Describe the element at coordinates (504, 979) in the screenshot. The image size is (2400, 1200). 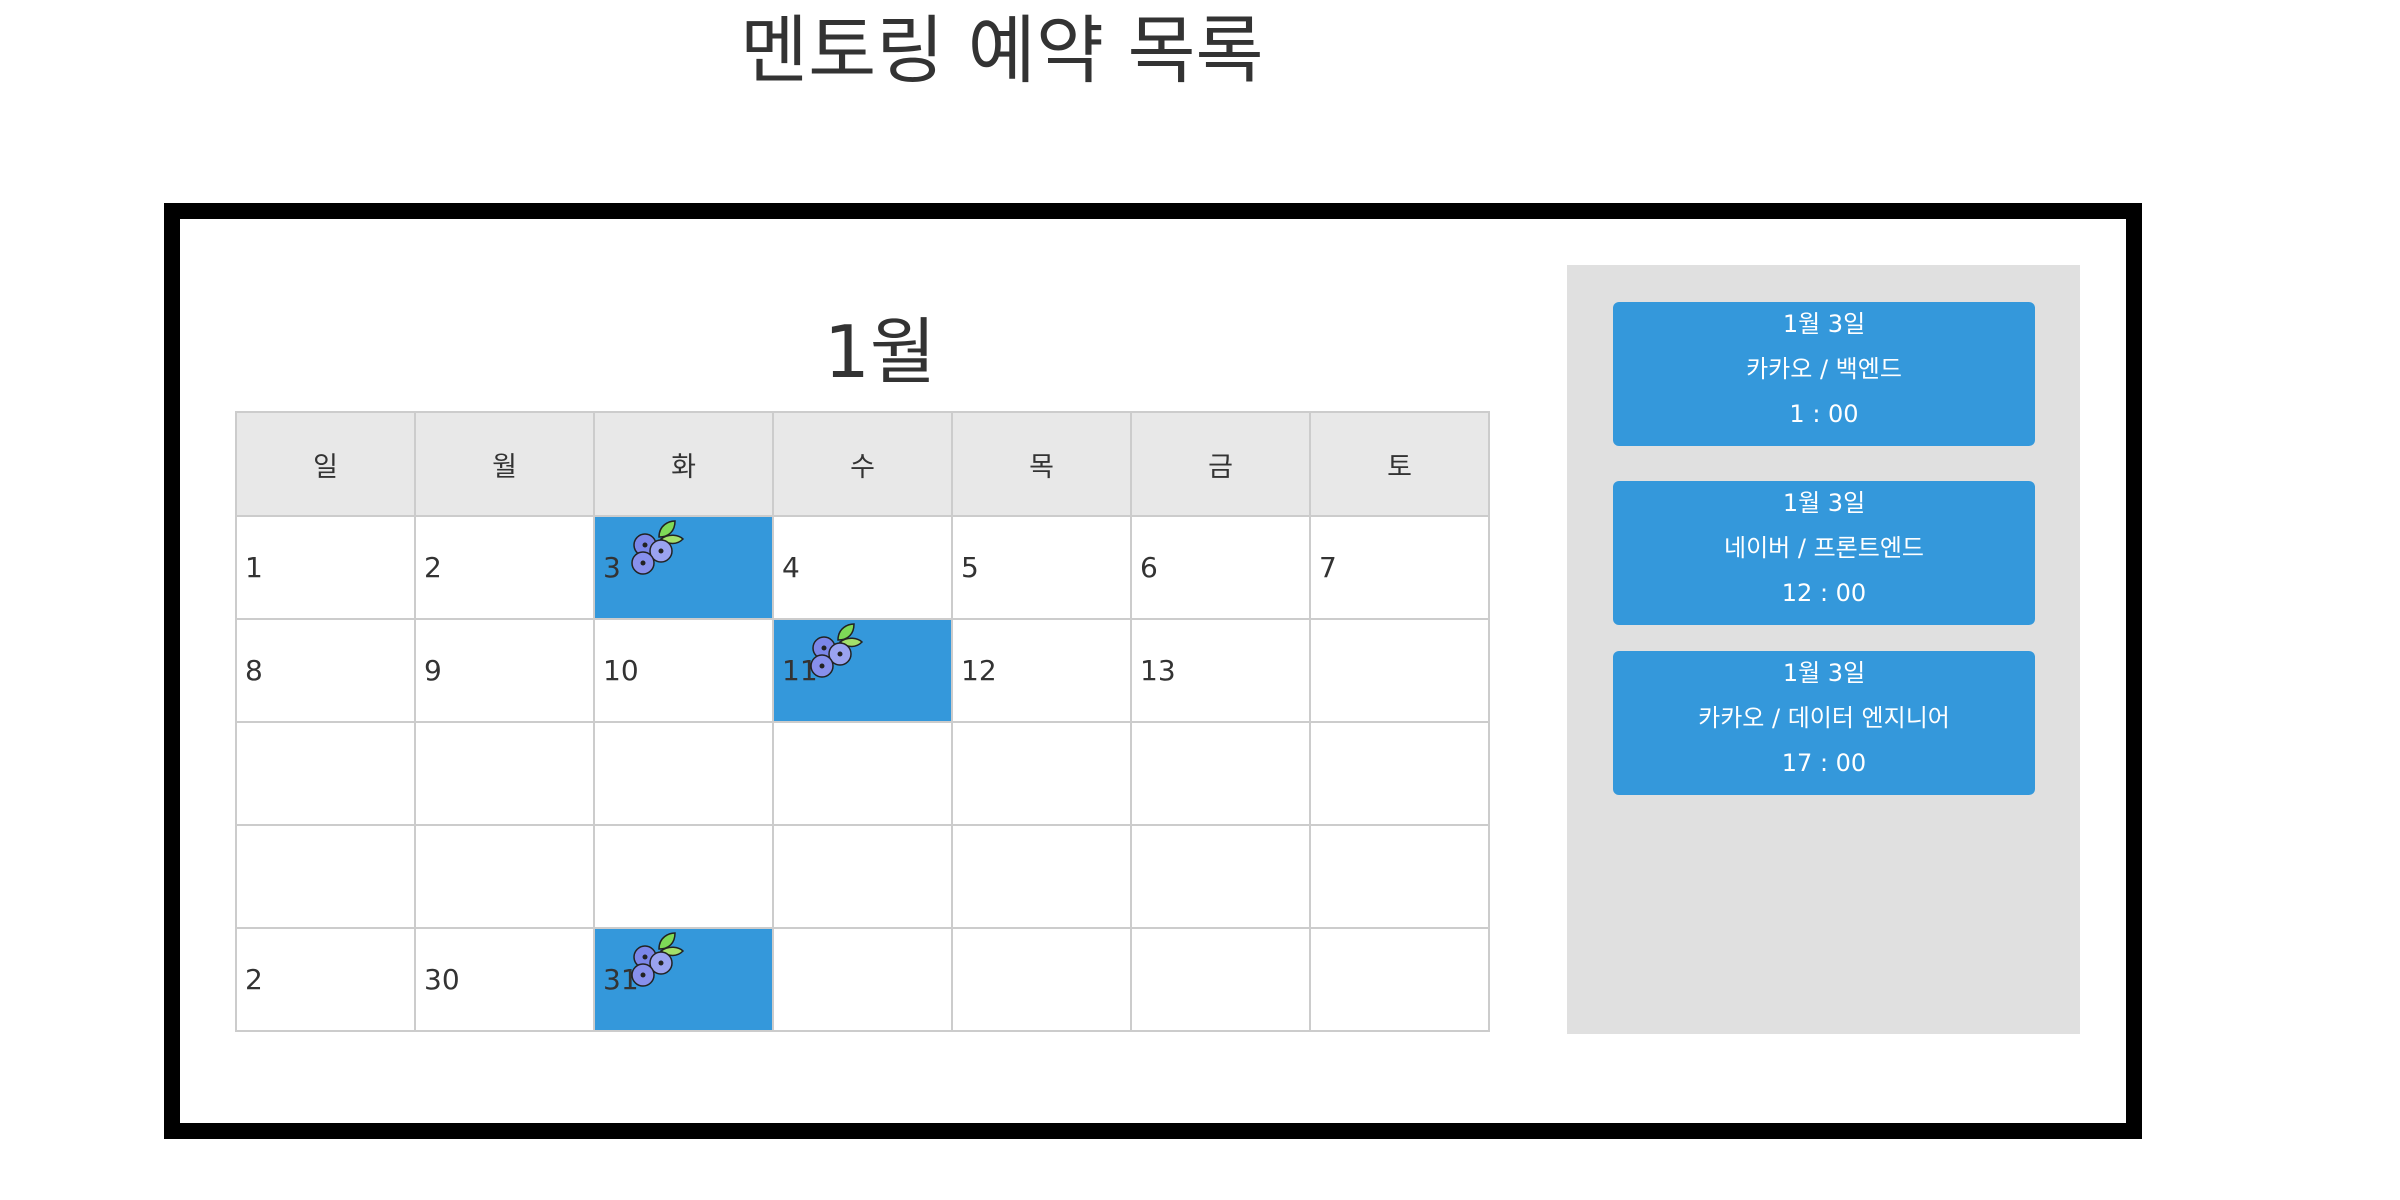
I see `calendar-day-cell: 30` at that location.